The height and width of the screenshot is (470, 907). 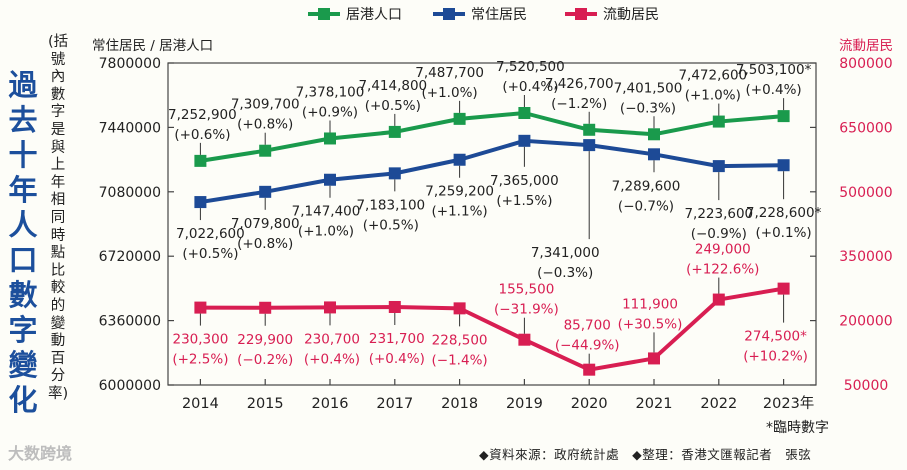 What do you see at coordinates (326, 212) in the screenshot?
I see `data-label-value: 7,147,400` at bounding box center [326, 212].